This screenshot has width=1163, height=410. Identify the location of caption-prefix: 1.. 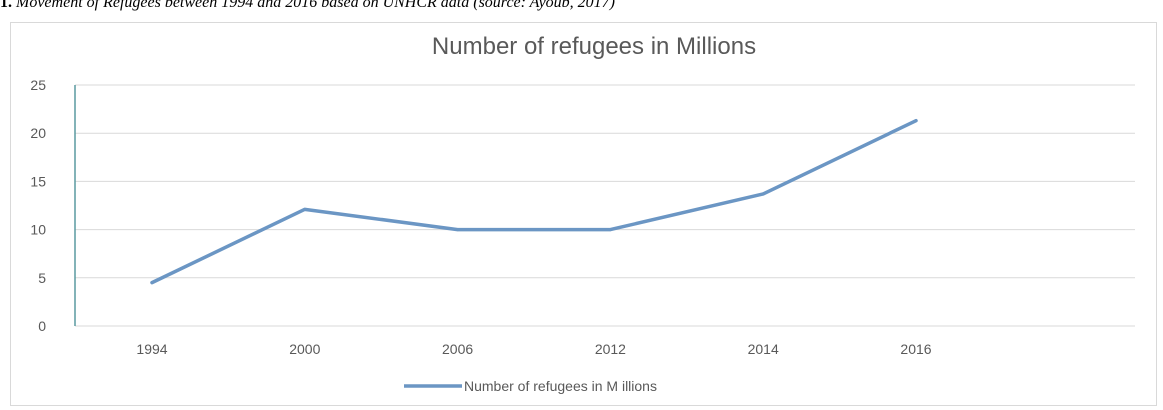
(6, 5).